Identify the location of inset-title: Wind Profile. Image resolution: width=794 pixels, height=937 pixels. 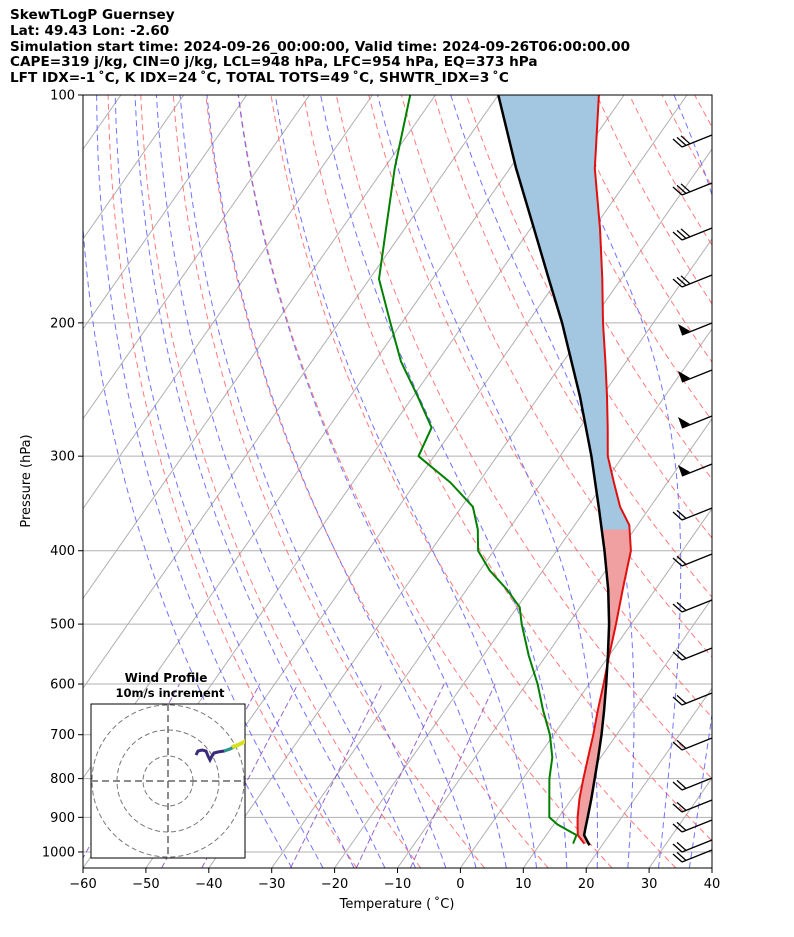
(166, 678).